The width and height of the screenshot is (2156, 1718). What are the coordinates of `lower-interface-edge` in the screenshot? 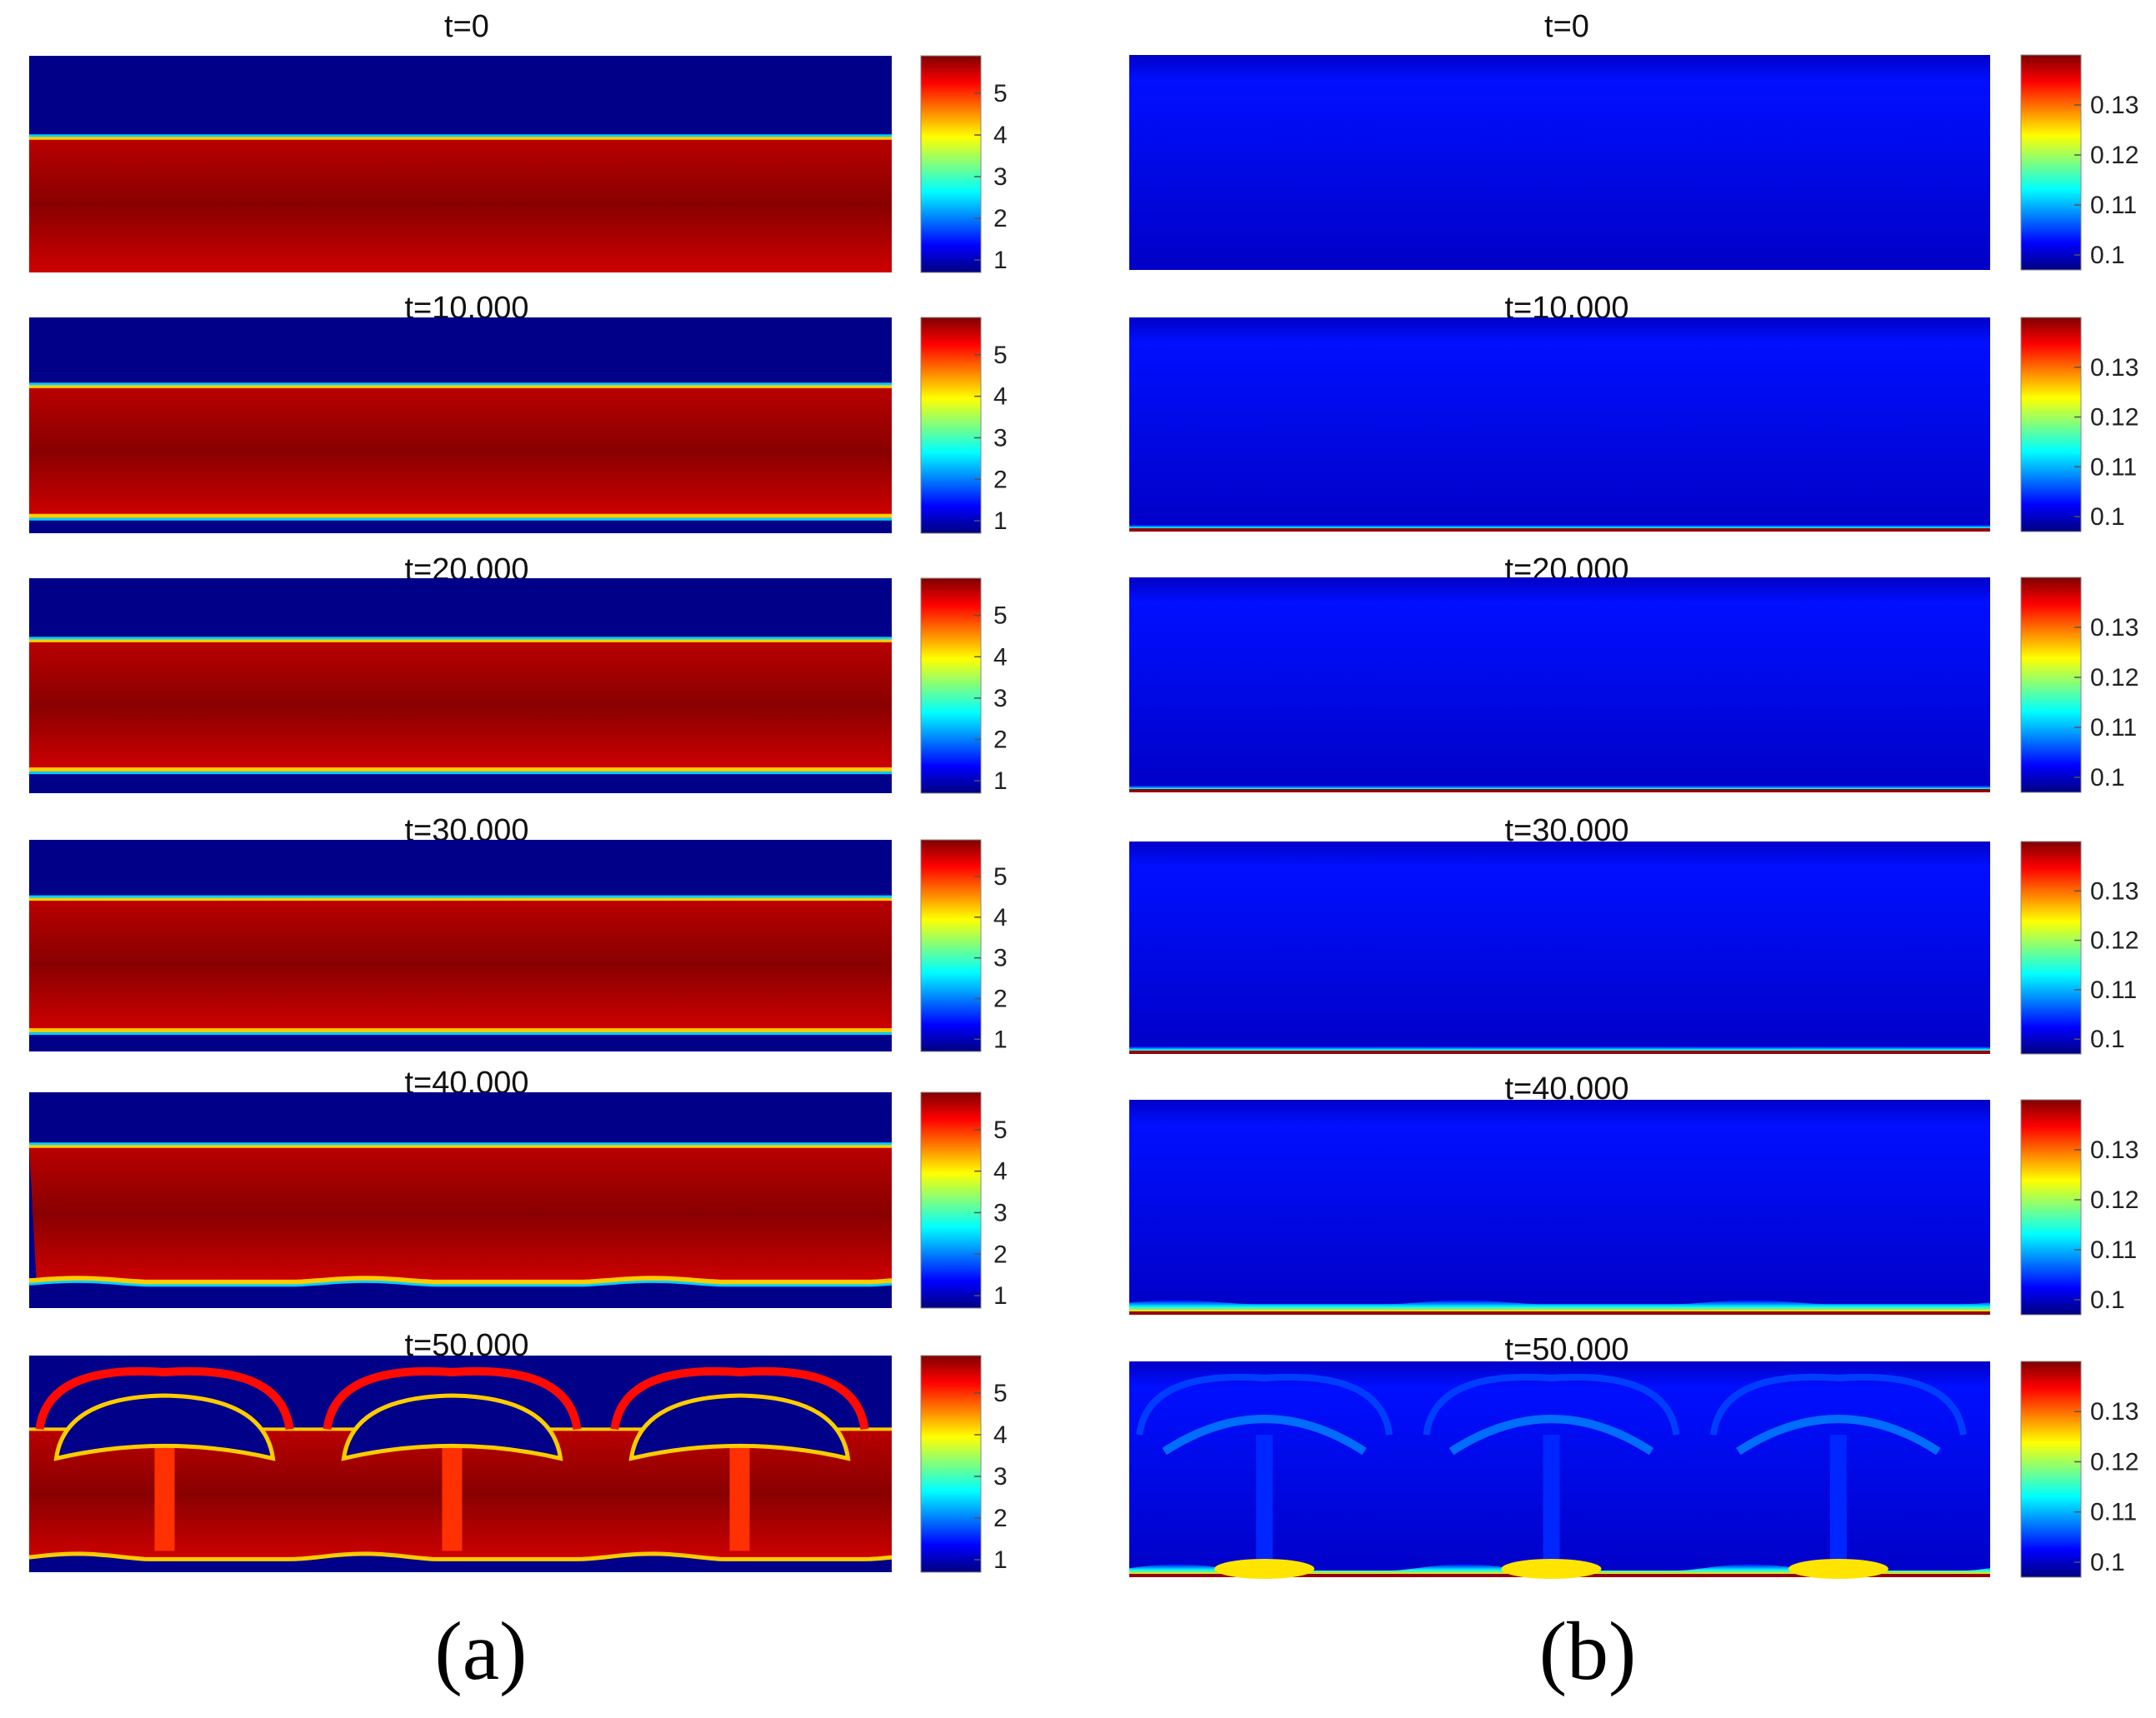 It's located at (460, 1283).